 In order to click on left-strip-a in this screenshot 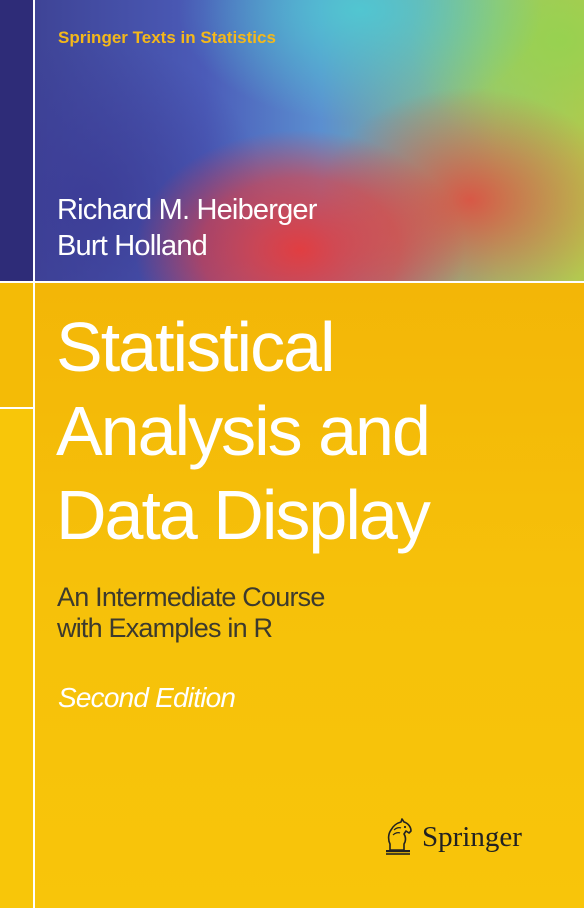, I will do `click(16, 344)`.